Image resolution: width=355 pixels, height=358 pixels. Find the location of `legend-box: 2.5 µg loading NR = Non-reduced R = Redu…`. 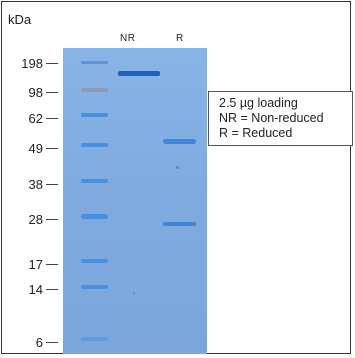

legend-box: 2.5 µg loading NR = Non-reduced R = Redu… is located at coordinates (280, 118).